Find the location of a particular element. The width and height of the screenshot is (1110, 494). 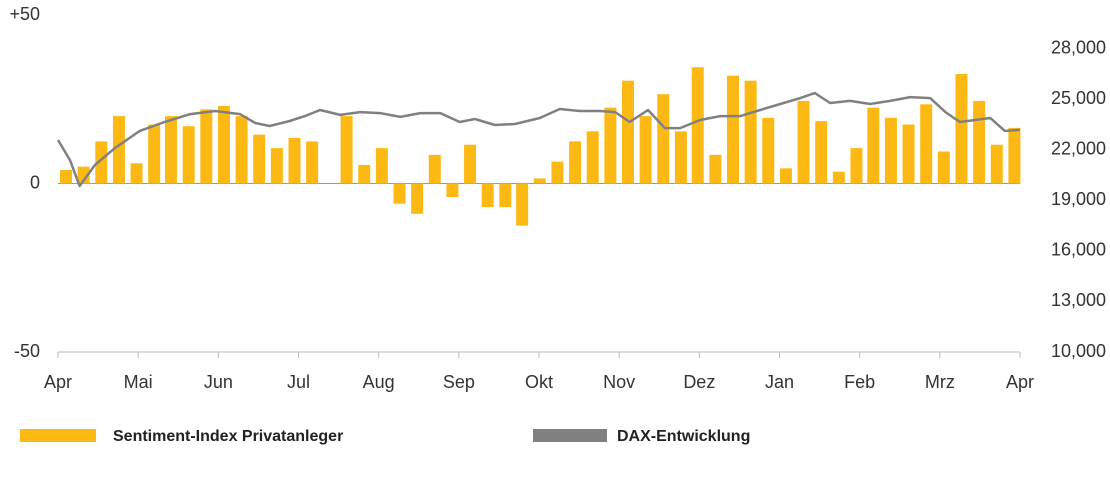

y2-tick-label: 10,000 is located at coordinates (1078, 351).